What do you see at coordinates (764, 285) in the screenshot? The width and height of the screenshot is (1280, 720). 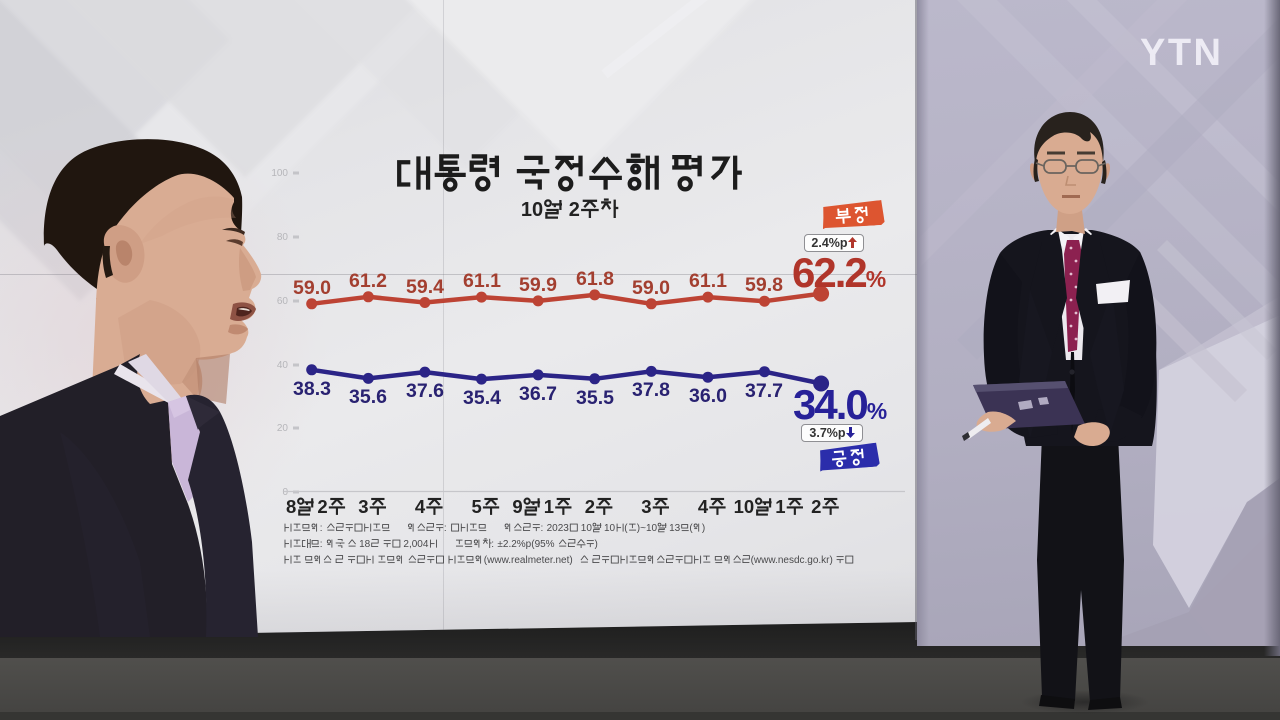 I see `svg-text: 59.8` at bounding box center [764, 285].